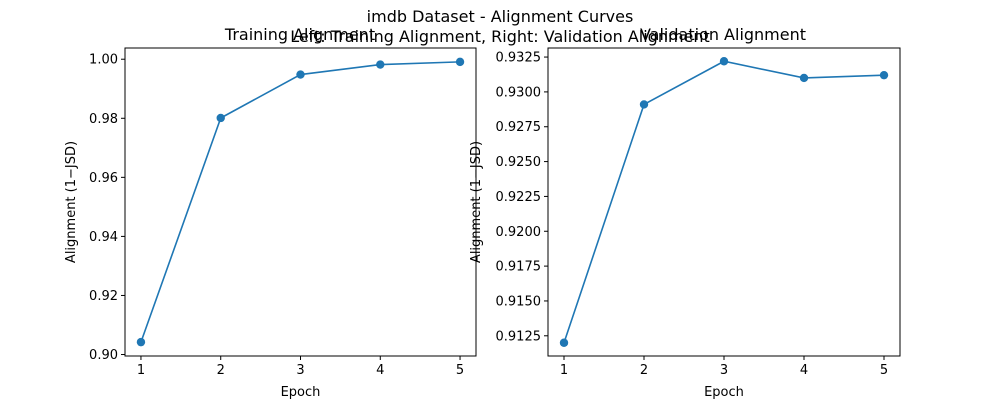 The height and width of the screenshot is (400, 1000). Describe the element at coordinates (884, 370) in the screenshot. I see `validation-x-tick-label: 5` at that location.